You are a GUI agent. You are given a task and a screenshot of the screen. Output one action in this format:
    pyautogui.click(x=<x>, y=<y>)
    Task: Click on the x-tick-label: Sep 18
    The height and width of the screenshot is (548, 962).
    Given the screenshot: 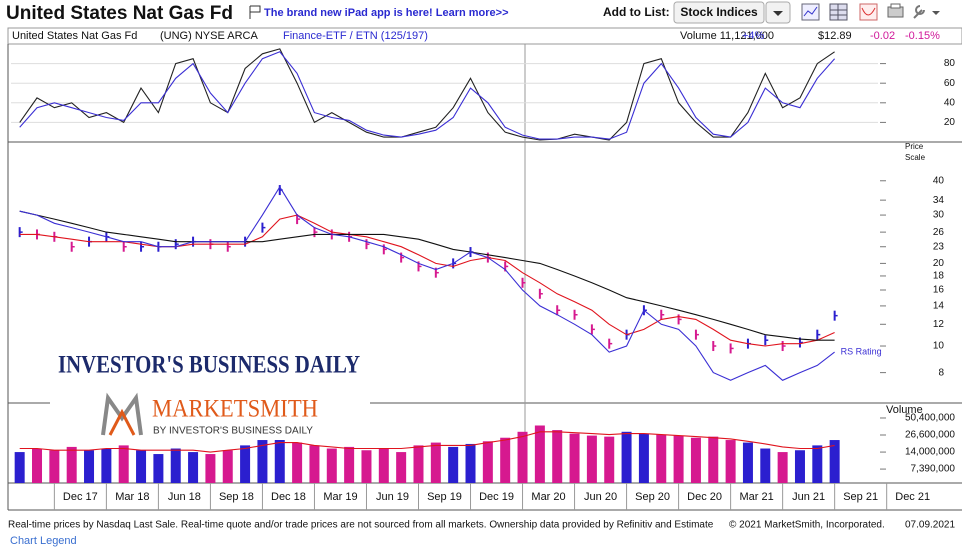 What is the action you would take?
    pyautogui.click(x=236, y=497)
    